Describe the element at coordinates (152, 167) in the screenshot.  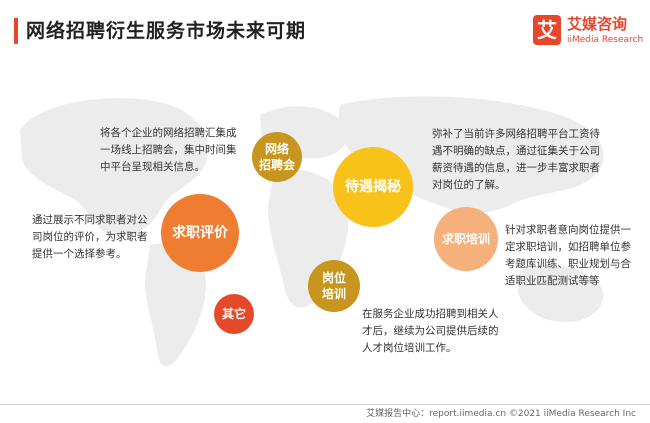
I see `desc-line: 中平台呈现相关信息。` at that location.